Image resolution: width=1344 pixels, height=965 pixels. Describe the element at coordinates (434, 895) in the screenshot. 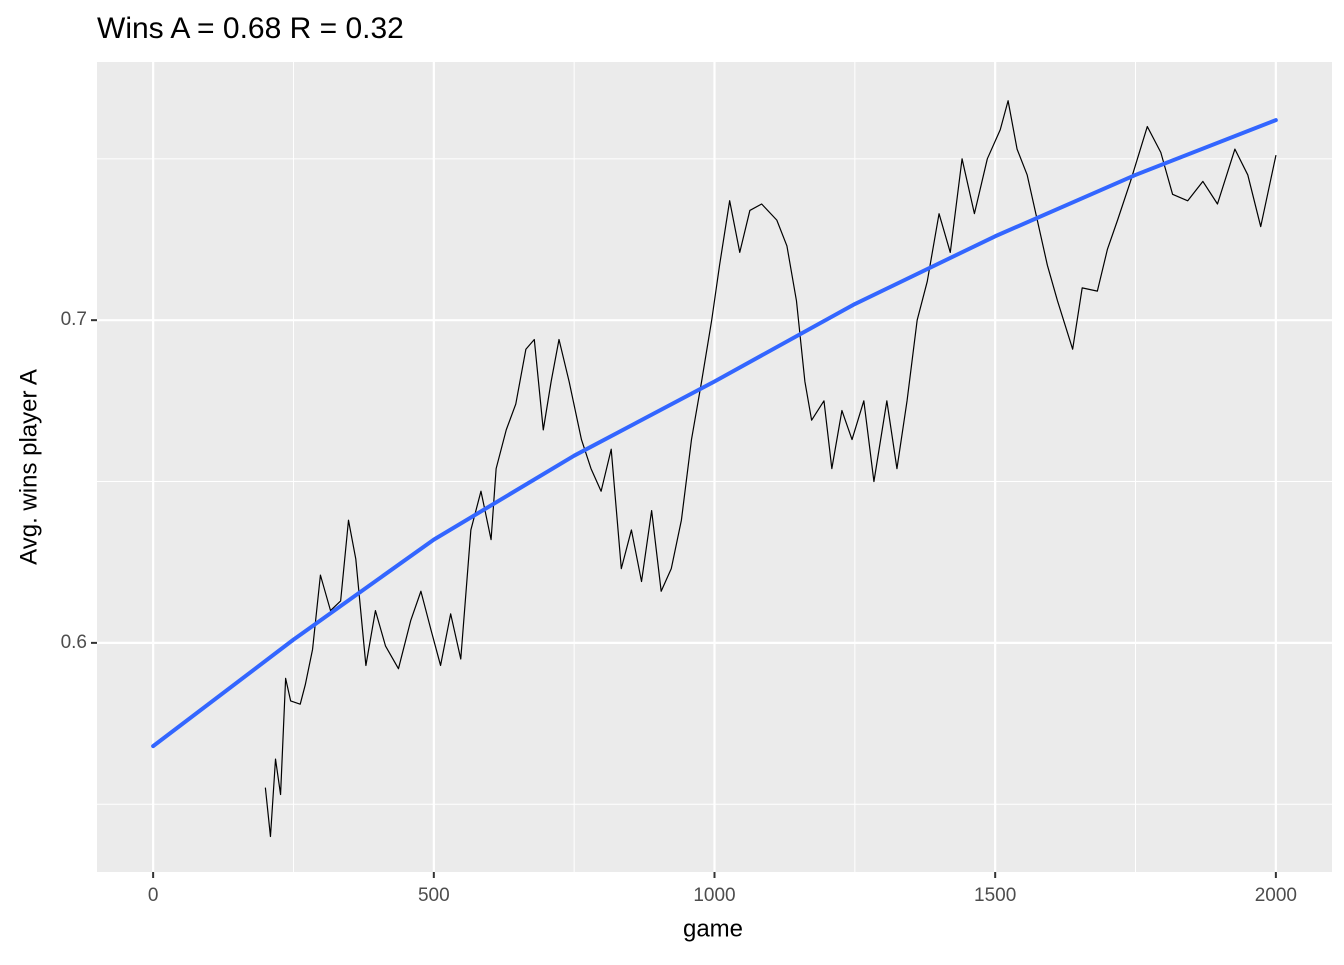

I see `x-tick-label: 500` at that location.